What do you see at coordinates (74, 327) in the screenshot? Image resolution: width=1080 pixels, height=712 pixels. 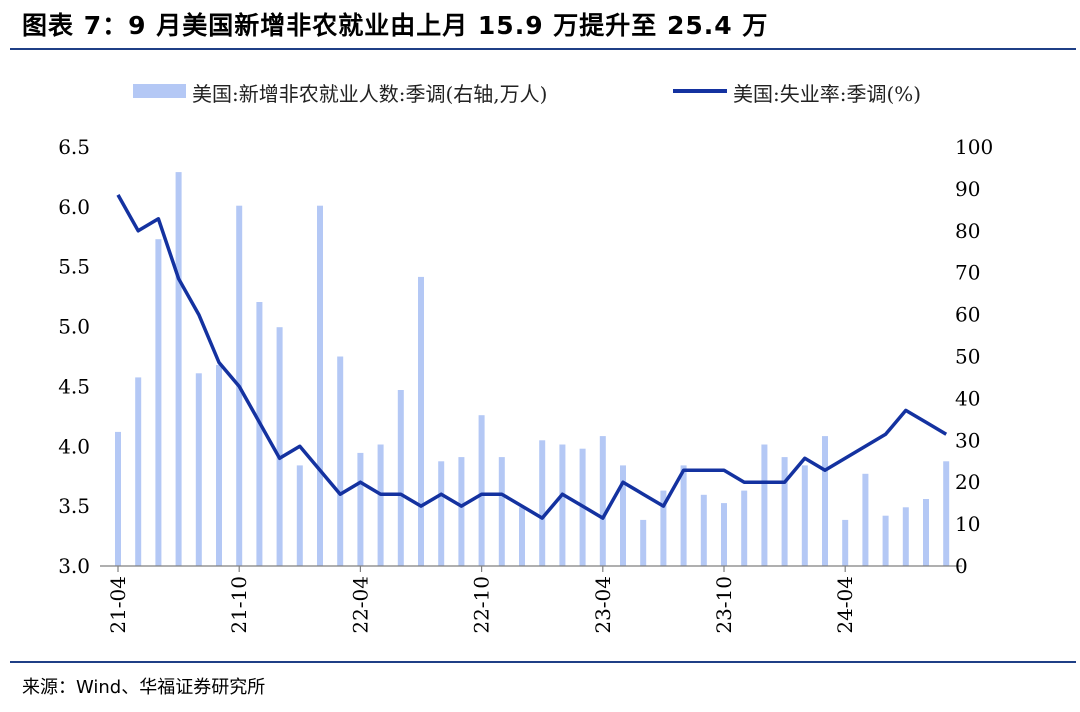 I see `y-left-tick-label: 5.0` at bounding box center [74, 327].